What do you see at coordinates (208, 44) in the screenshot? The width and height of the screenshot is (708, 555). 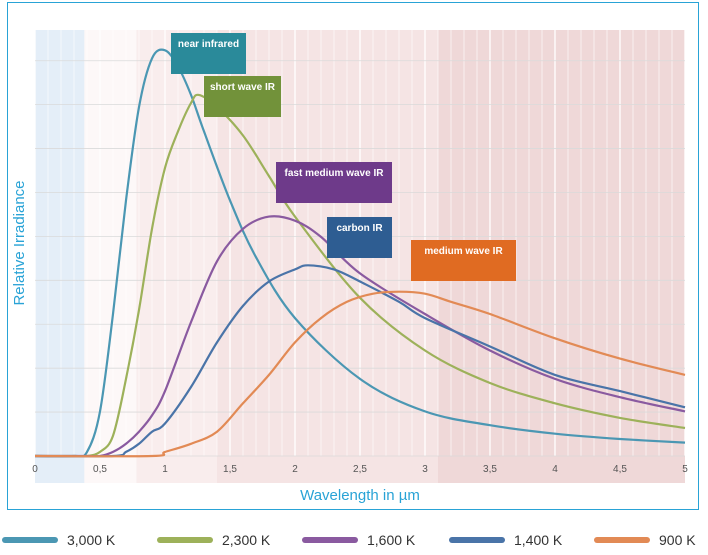 I see `annotation-label: near infrared` at bounding box center [208, 44].